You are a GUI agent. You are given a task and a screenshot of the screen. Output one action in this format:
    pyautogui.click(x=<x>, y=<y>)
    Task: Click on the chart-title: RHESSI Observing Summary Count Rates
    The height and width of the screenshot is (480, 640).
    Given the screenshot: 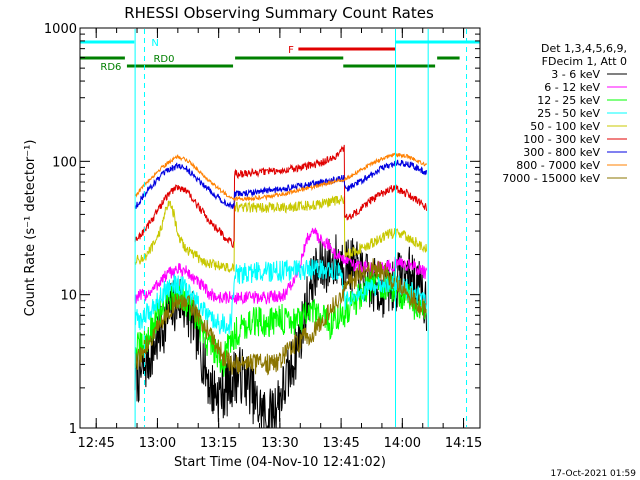 What is the action you would take?
    pyautogui.click(x=279, y=13)
    